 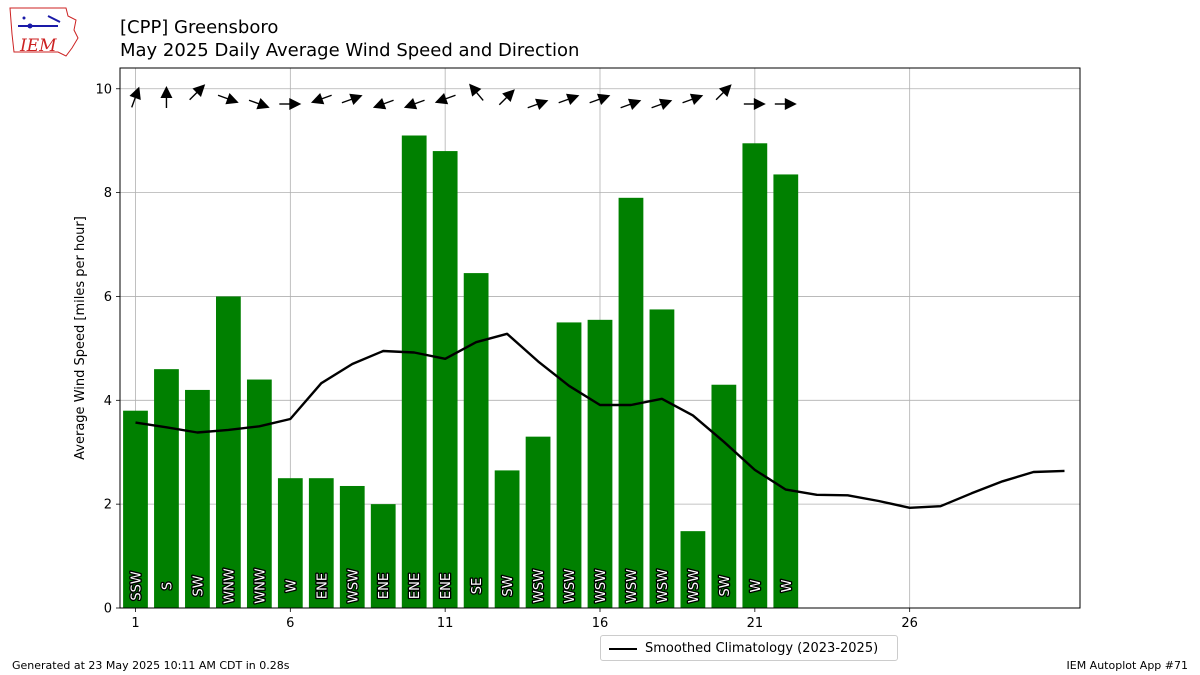 What do you see at coordinates (136, 586) in the screenshot?
I see `direction-label: SSW` at bounding box center [136, 586].